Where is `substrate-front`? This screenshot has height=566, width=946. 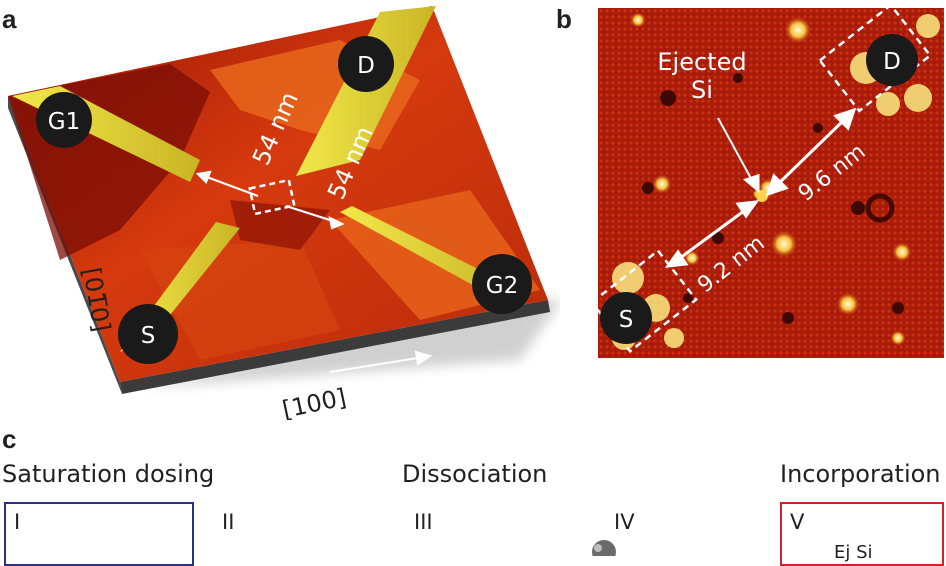 substrate-front is located at coordinates (335, 347).